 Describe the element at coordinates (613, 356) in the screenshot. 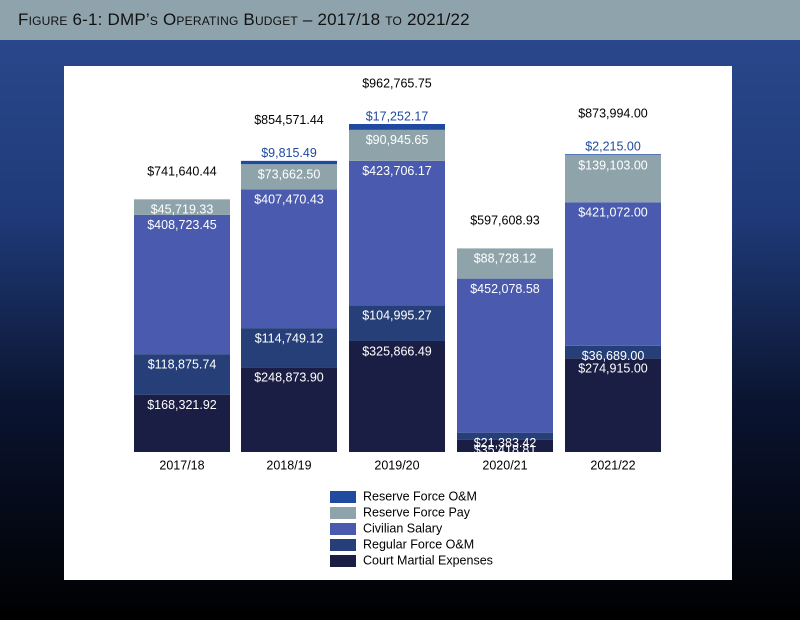

I see `data-label: $36,689.00` at that location.